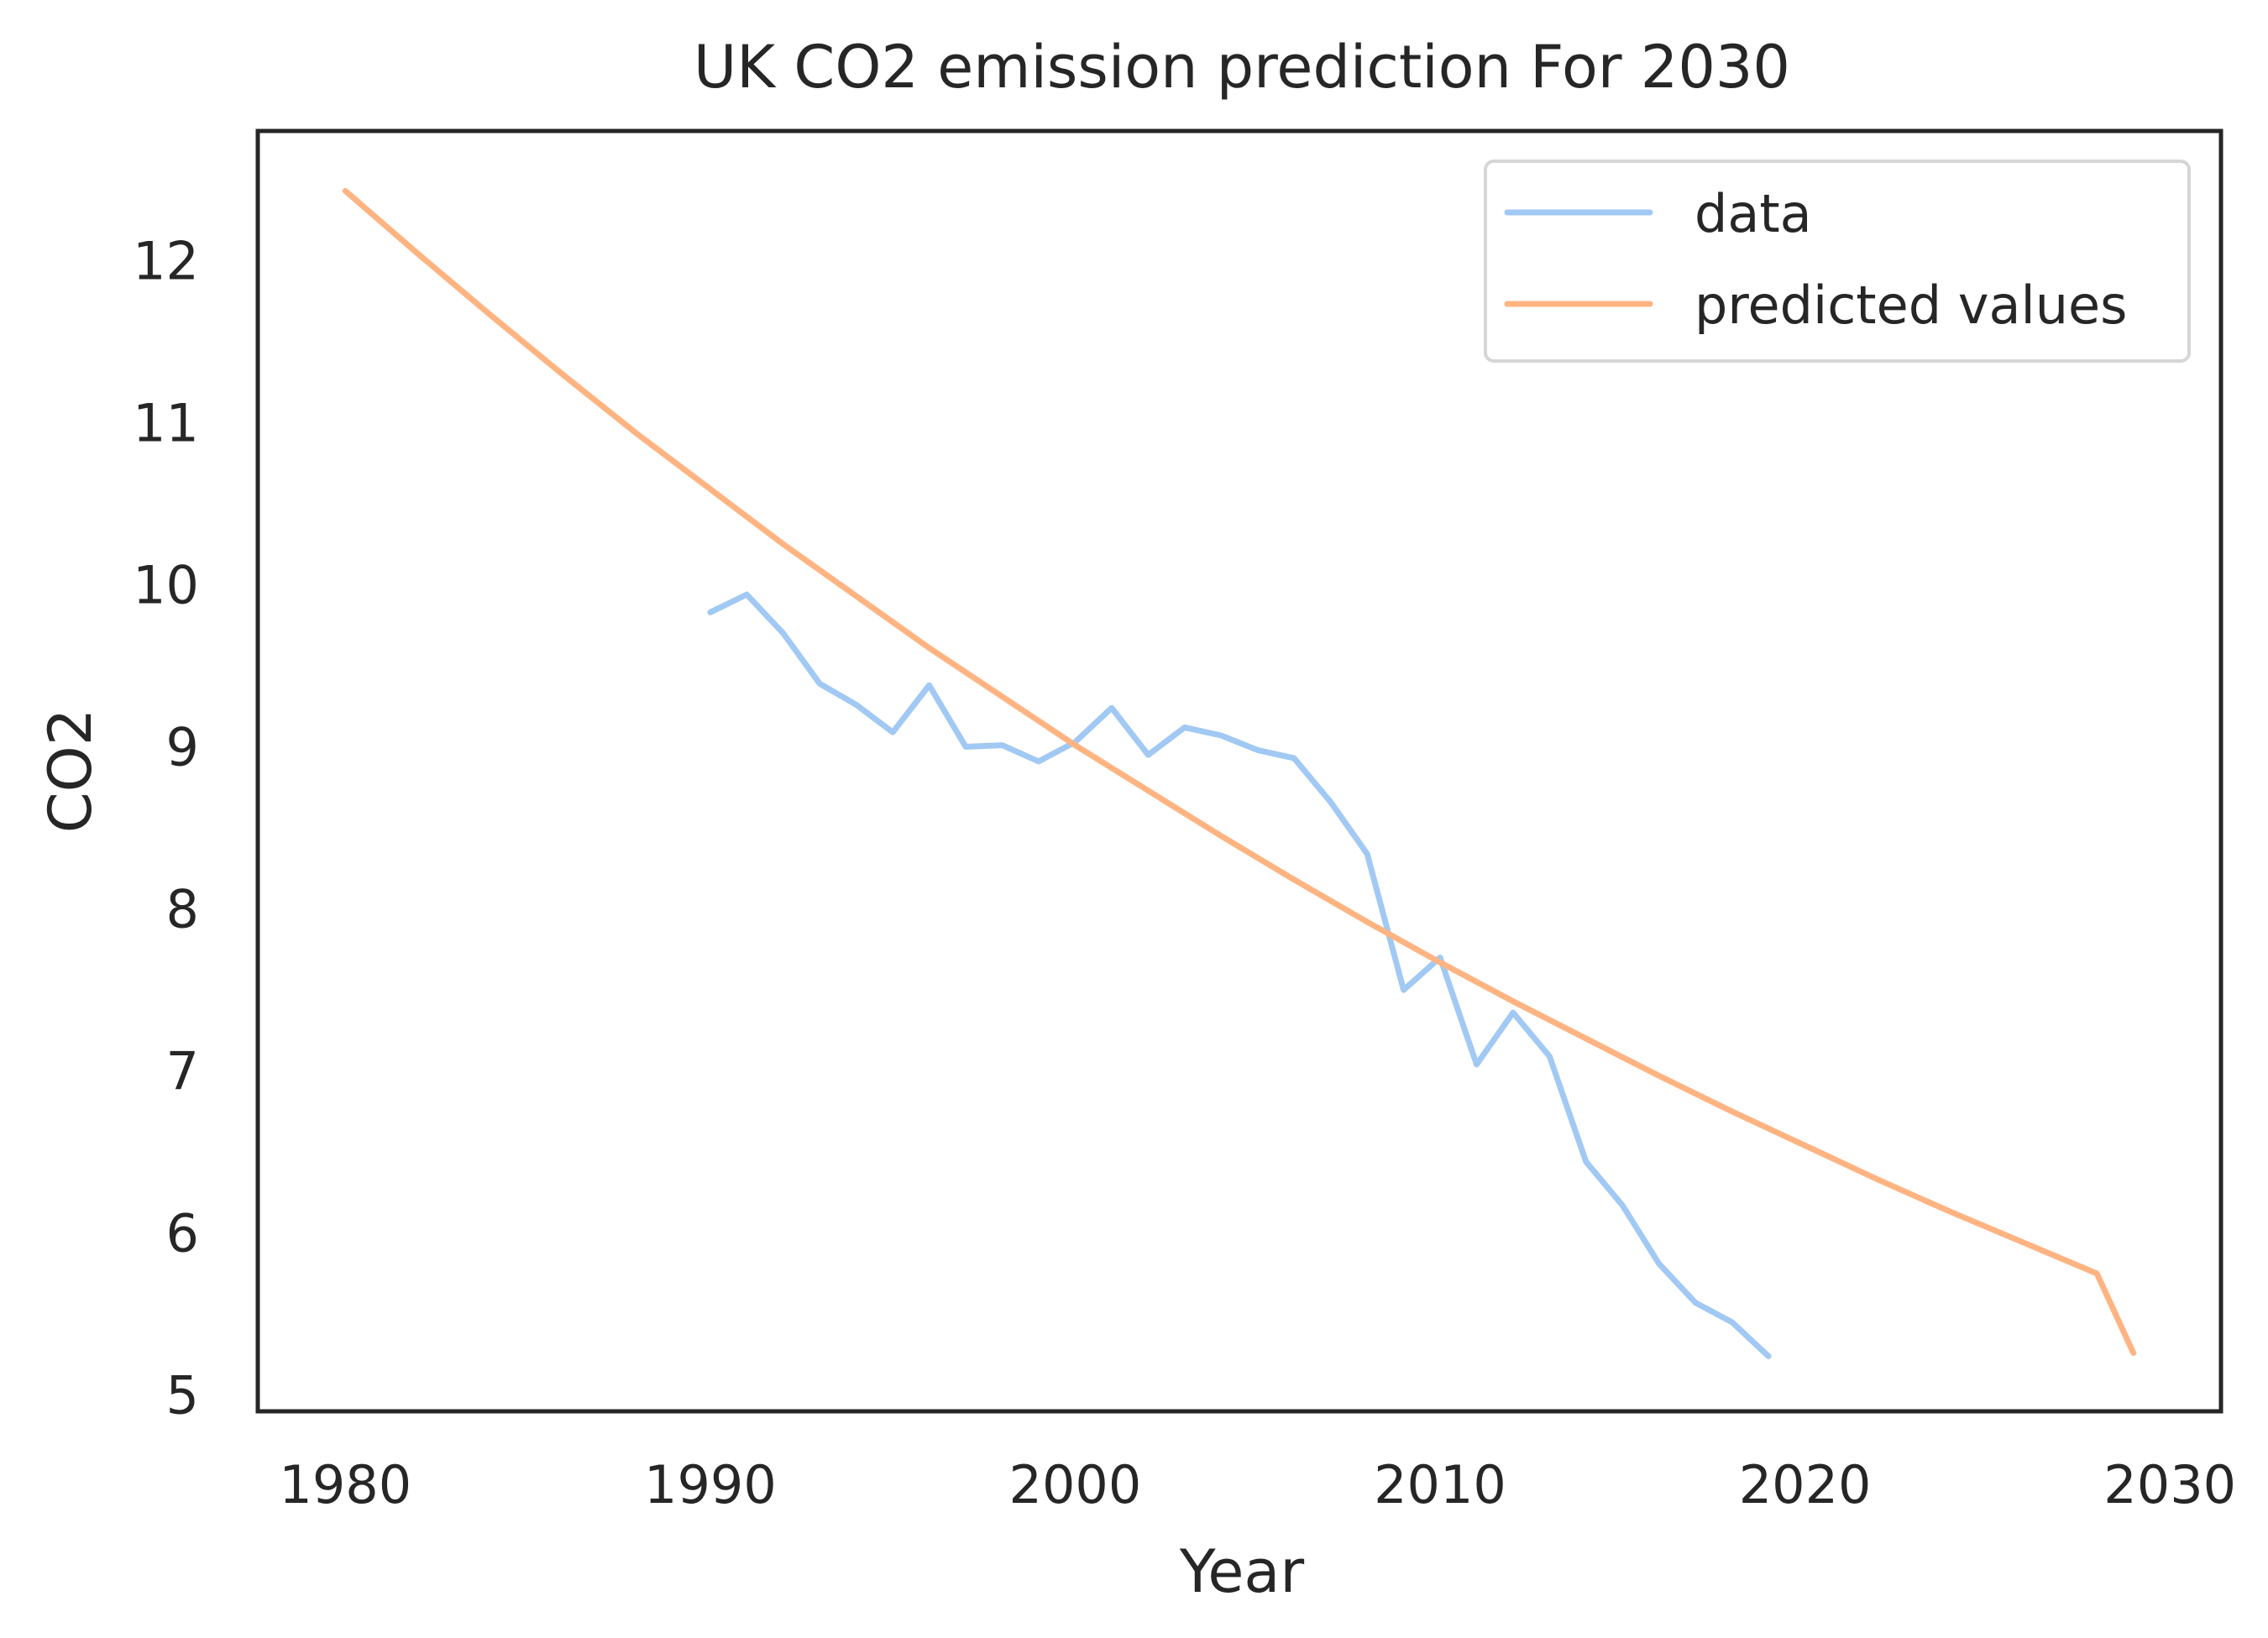 Image resolution: width=2268 pixels, height=1638 pixels. I want to click on x-tick-label: 2010, so click(1440, 1484).